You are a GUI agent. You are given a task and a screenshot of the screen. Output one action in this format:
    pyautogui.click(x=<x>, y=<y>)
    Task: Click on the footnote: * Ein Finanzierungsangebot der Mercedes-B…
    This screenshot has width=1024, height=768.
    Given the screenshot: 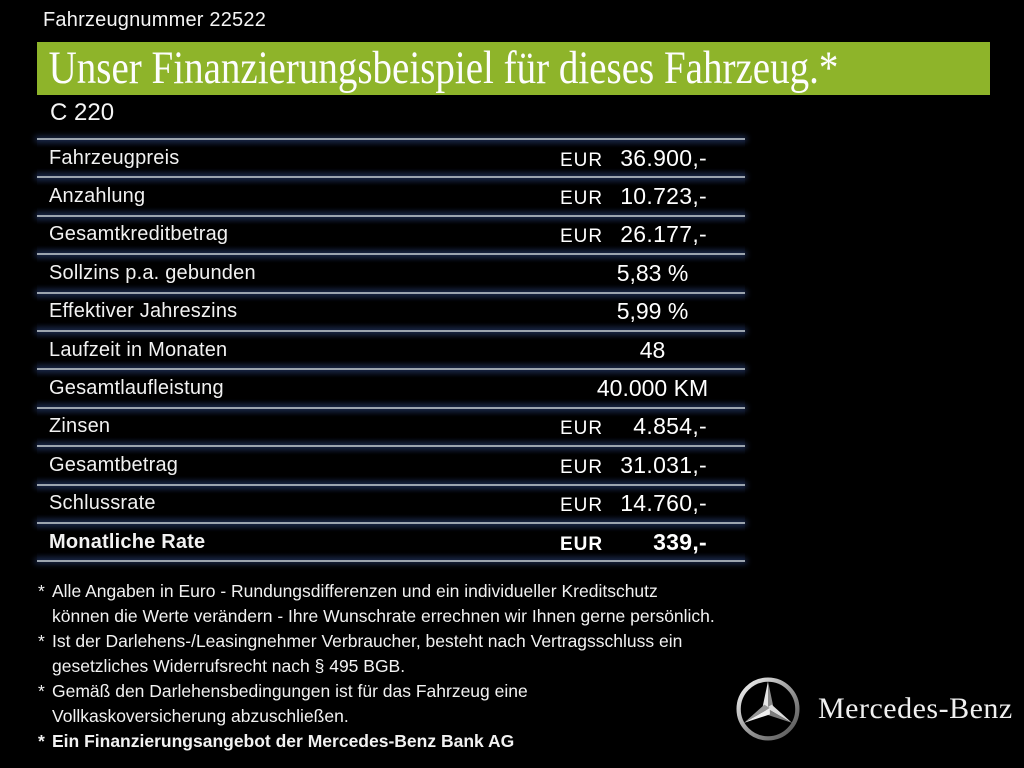 What is the action you would take?
    pyautogui.click(x=388, y=741)
    